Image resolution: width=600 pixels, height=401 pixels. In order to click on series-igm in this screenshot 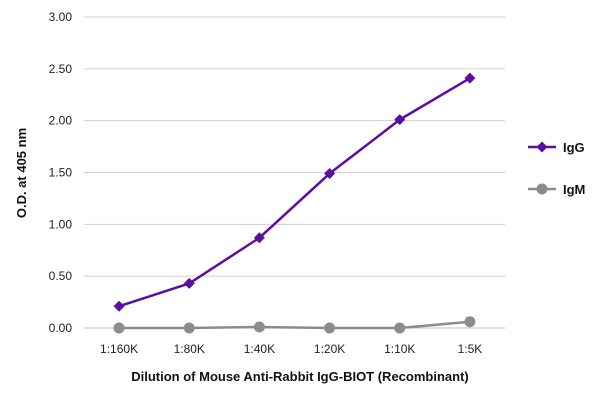, I will do `click(294, 325)`.